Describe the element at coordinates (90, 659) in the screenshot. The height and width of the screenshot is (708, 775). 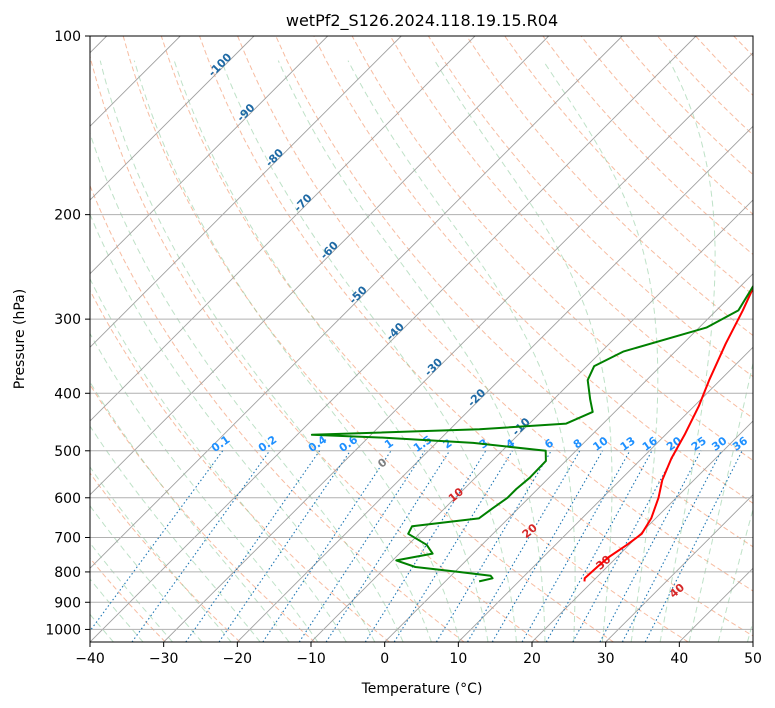
I see `x-tick-label: −40` at that location.